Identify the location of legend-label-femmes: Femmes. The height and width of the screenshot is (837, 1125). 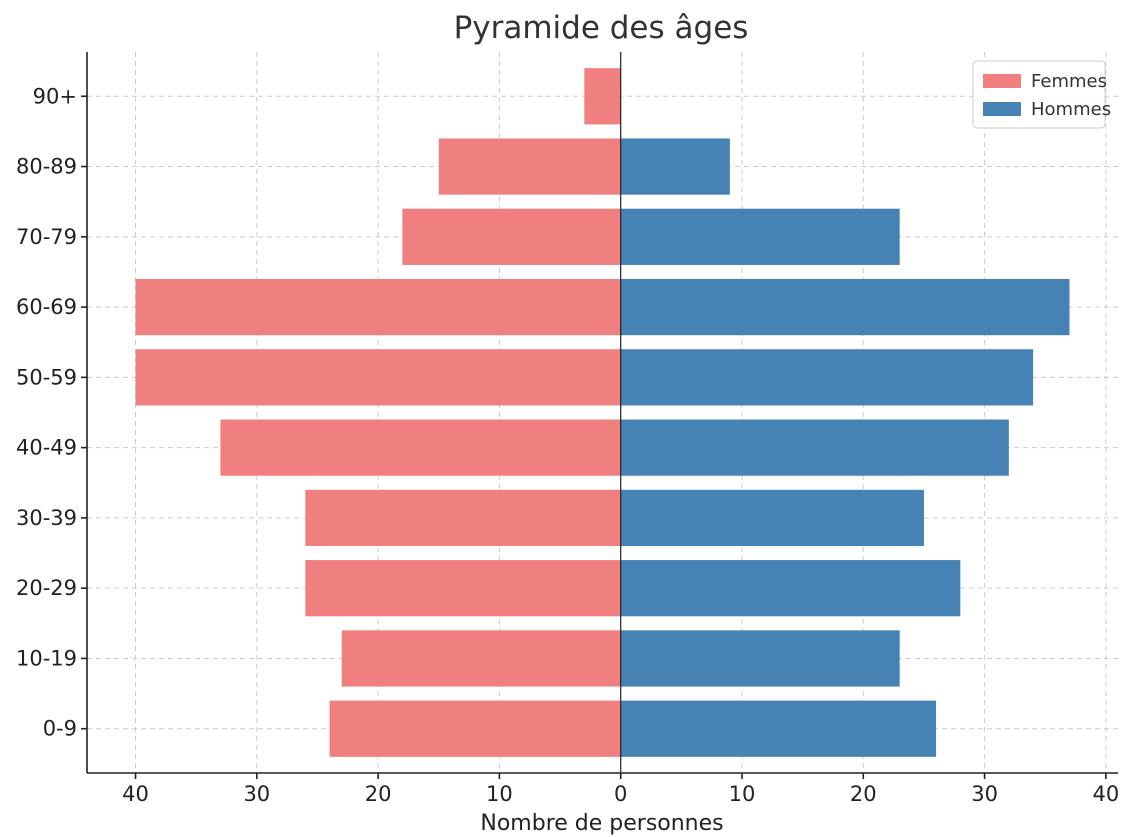
(1069, 81).